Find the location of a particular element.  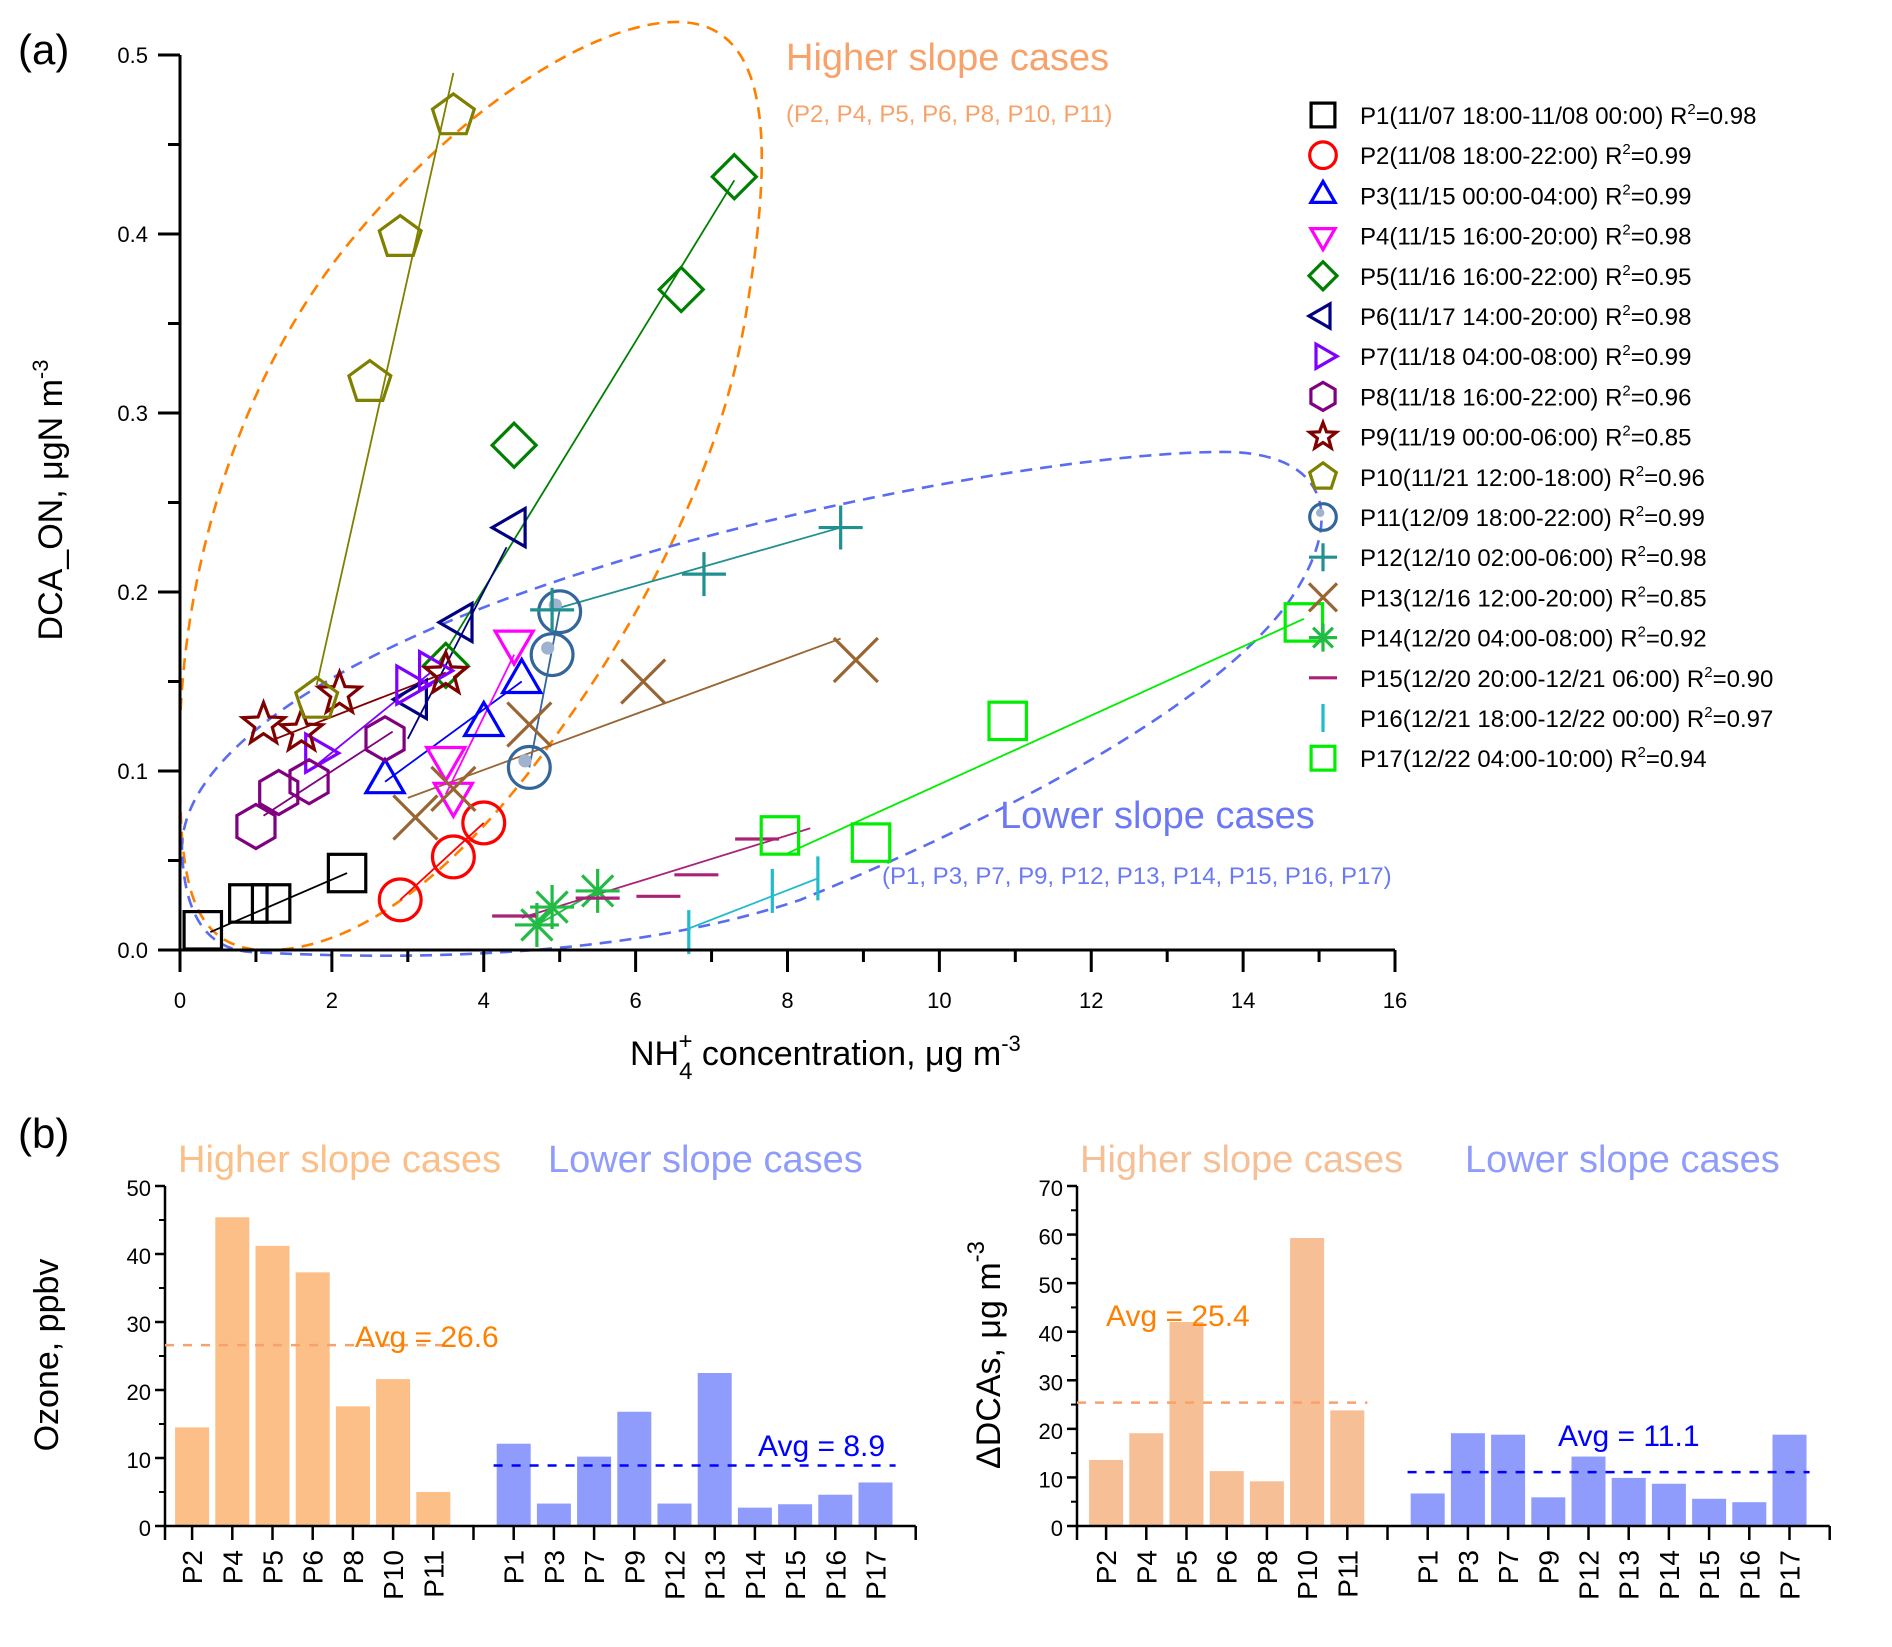

y-tick-label: 60 is located at coordinates (1051, 1237).